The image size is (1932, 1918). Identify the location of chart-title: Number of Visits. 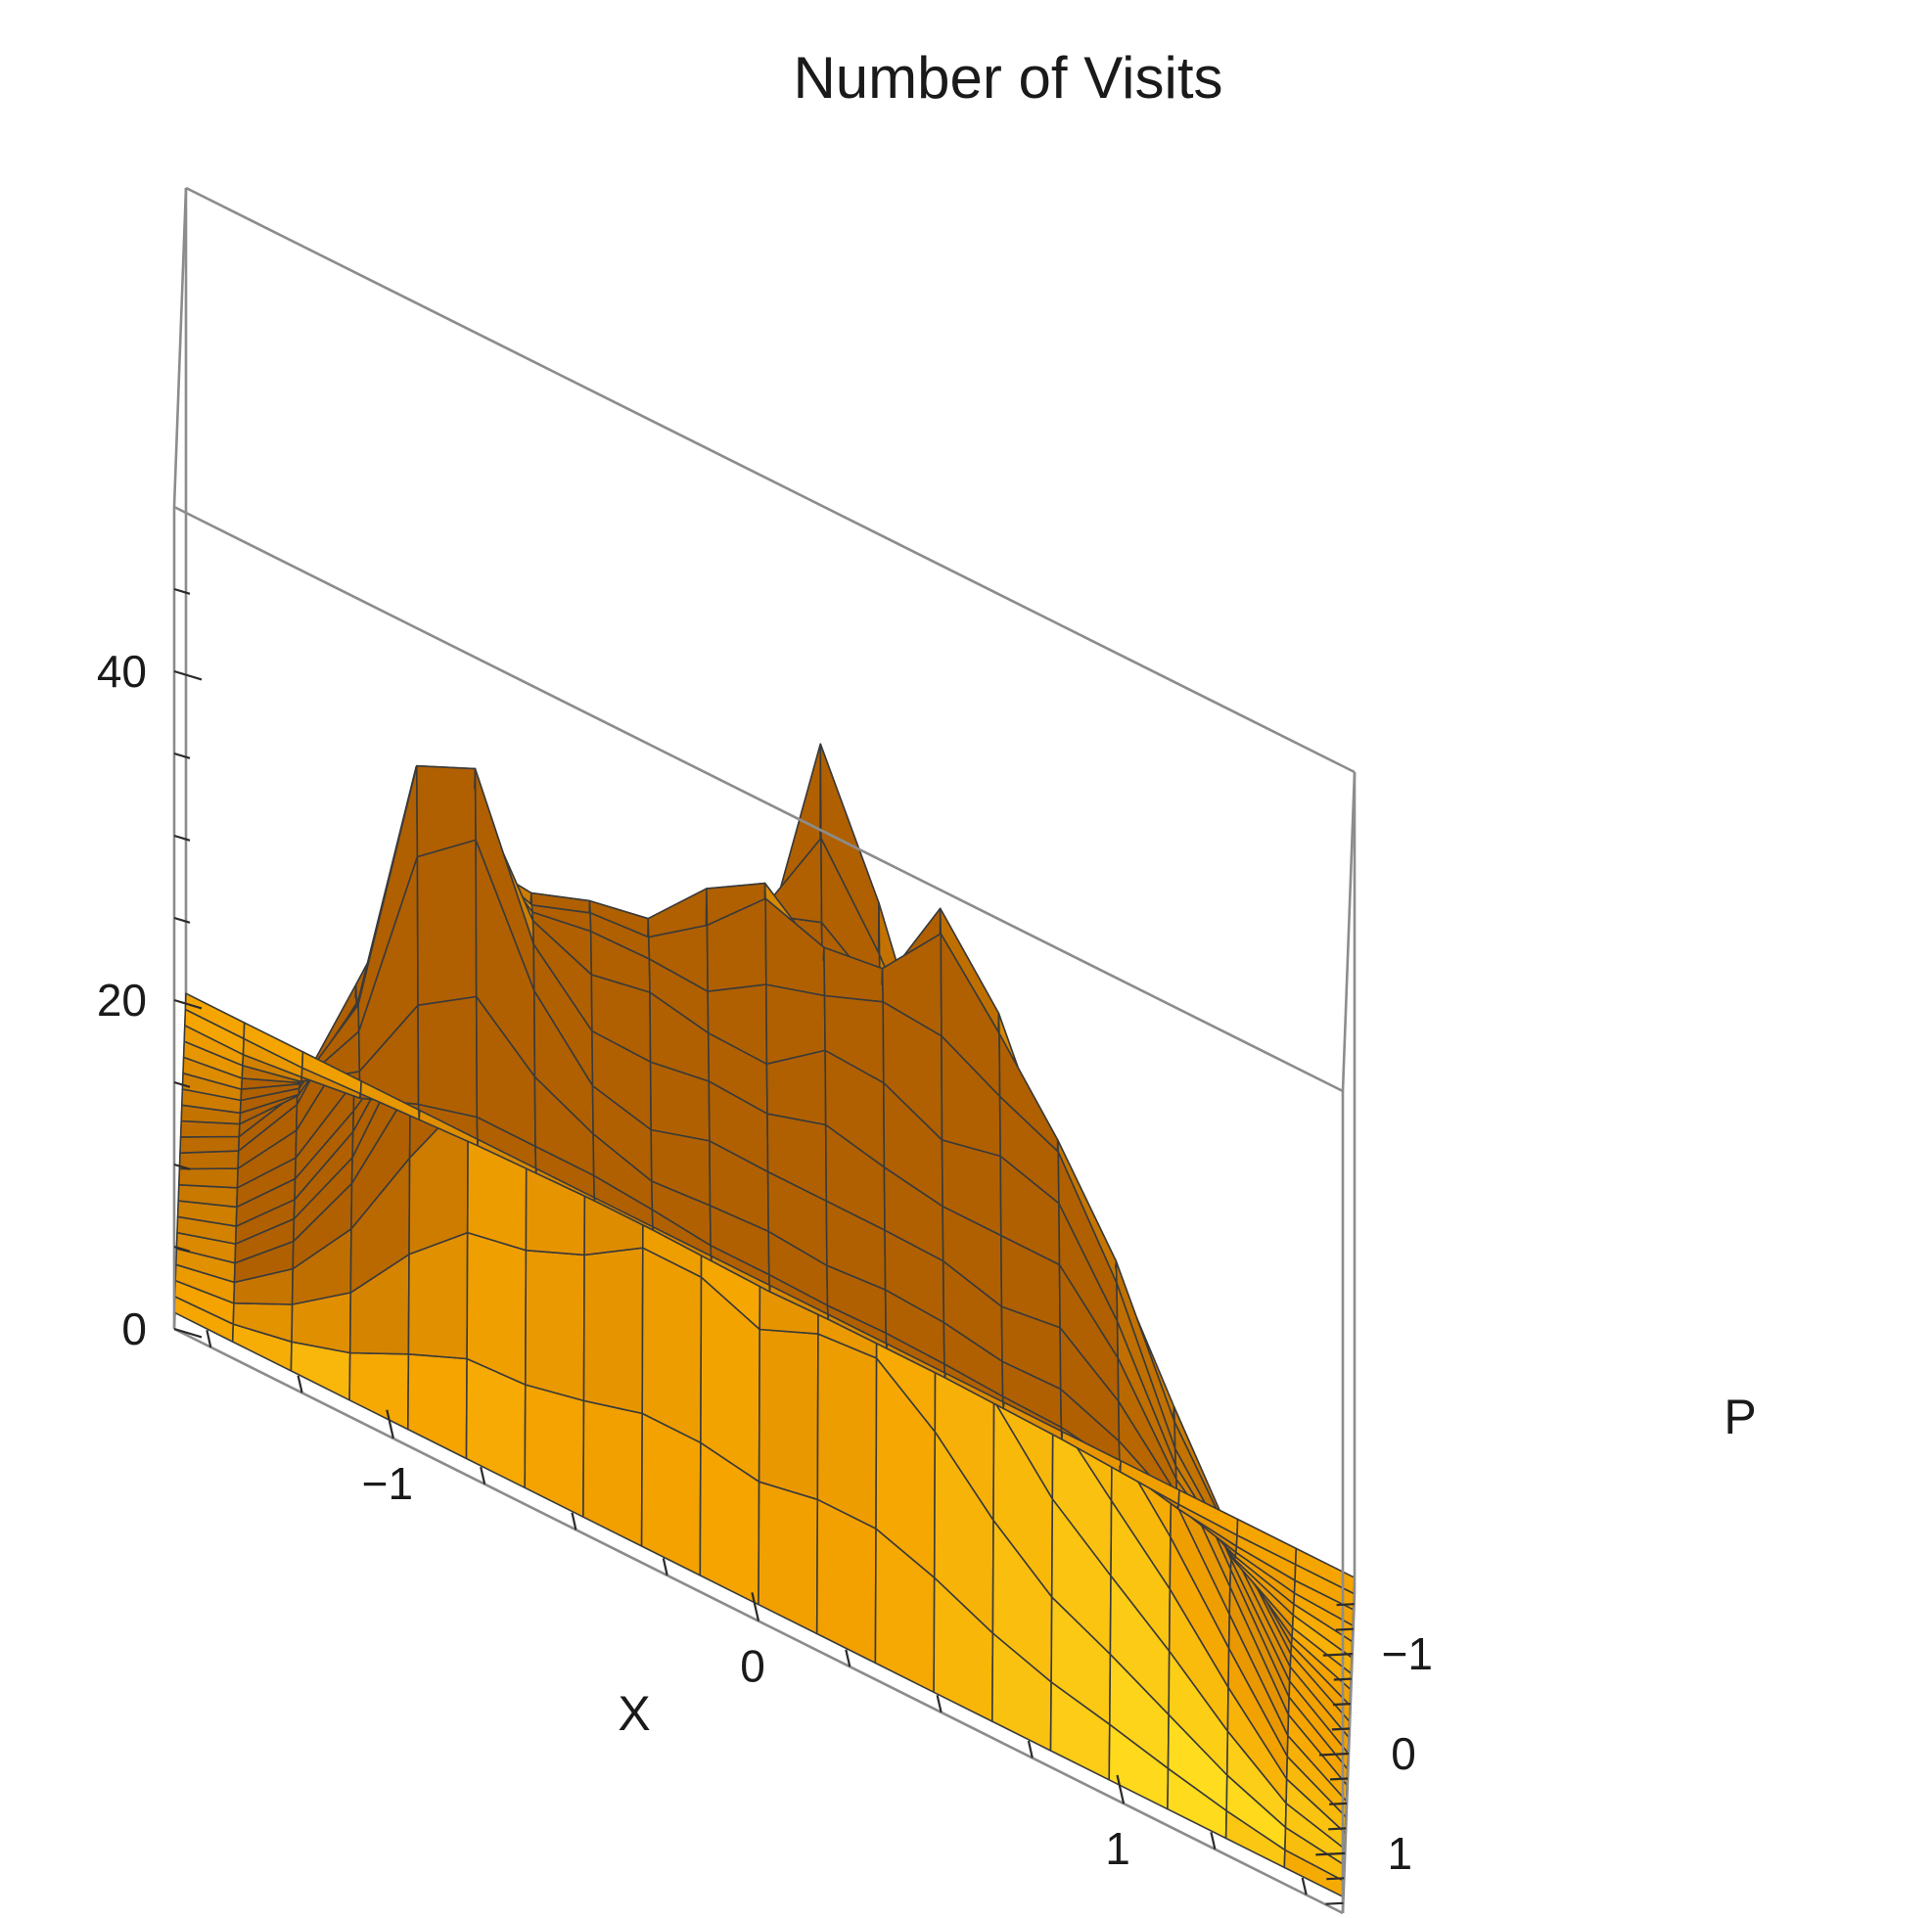
(1007, 78).